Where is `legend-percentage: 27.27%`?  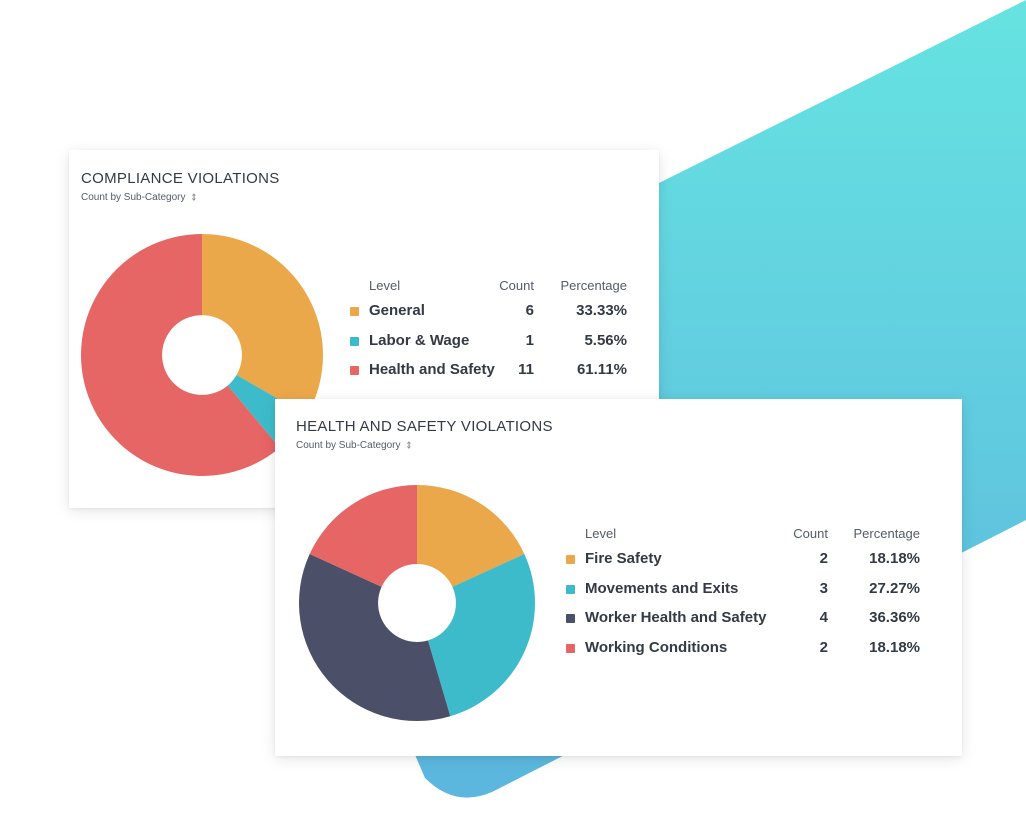 legend-percentage: 27.27% is located at coordinates (894, 588).